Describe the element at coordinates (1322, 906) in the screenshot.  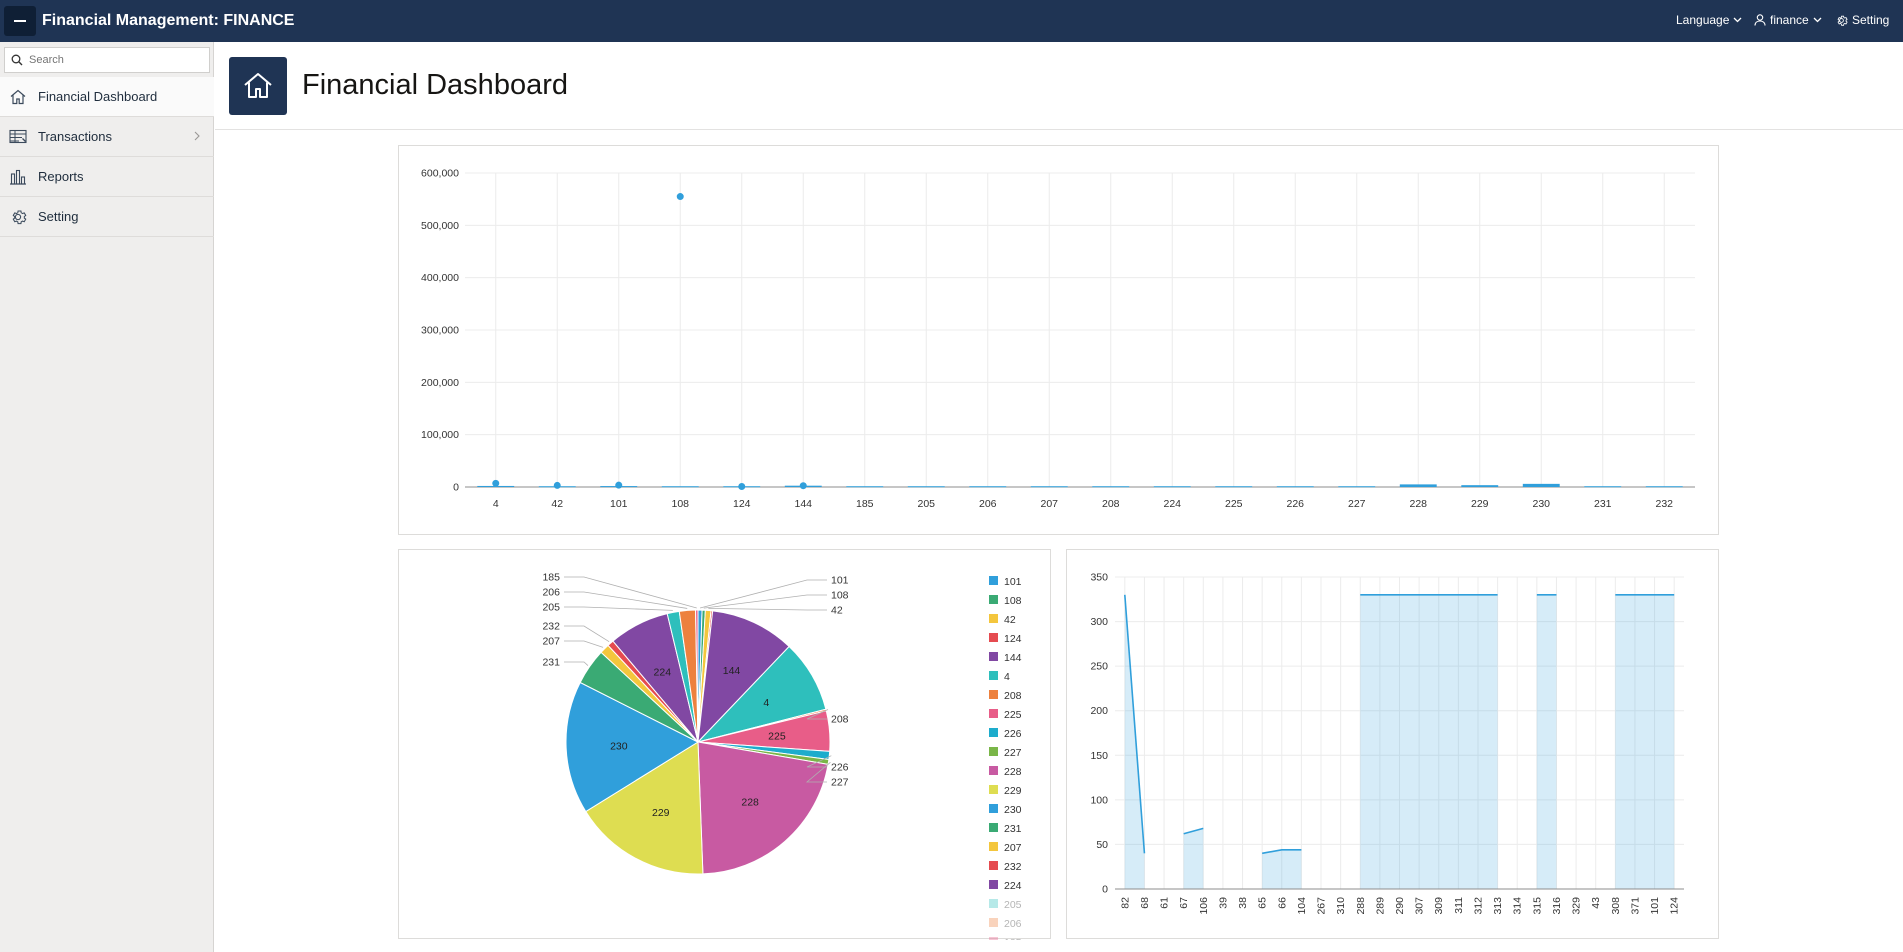
I see `x-tick-label: 267` at that location.